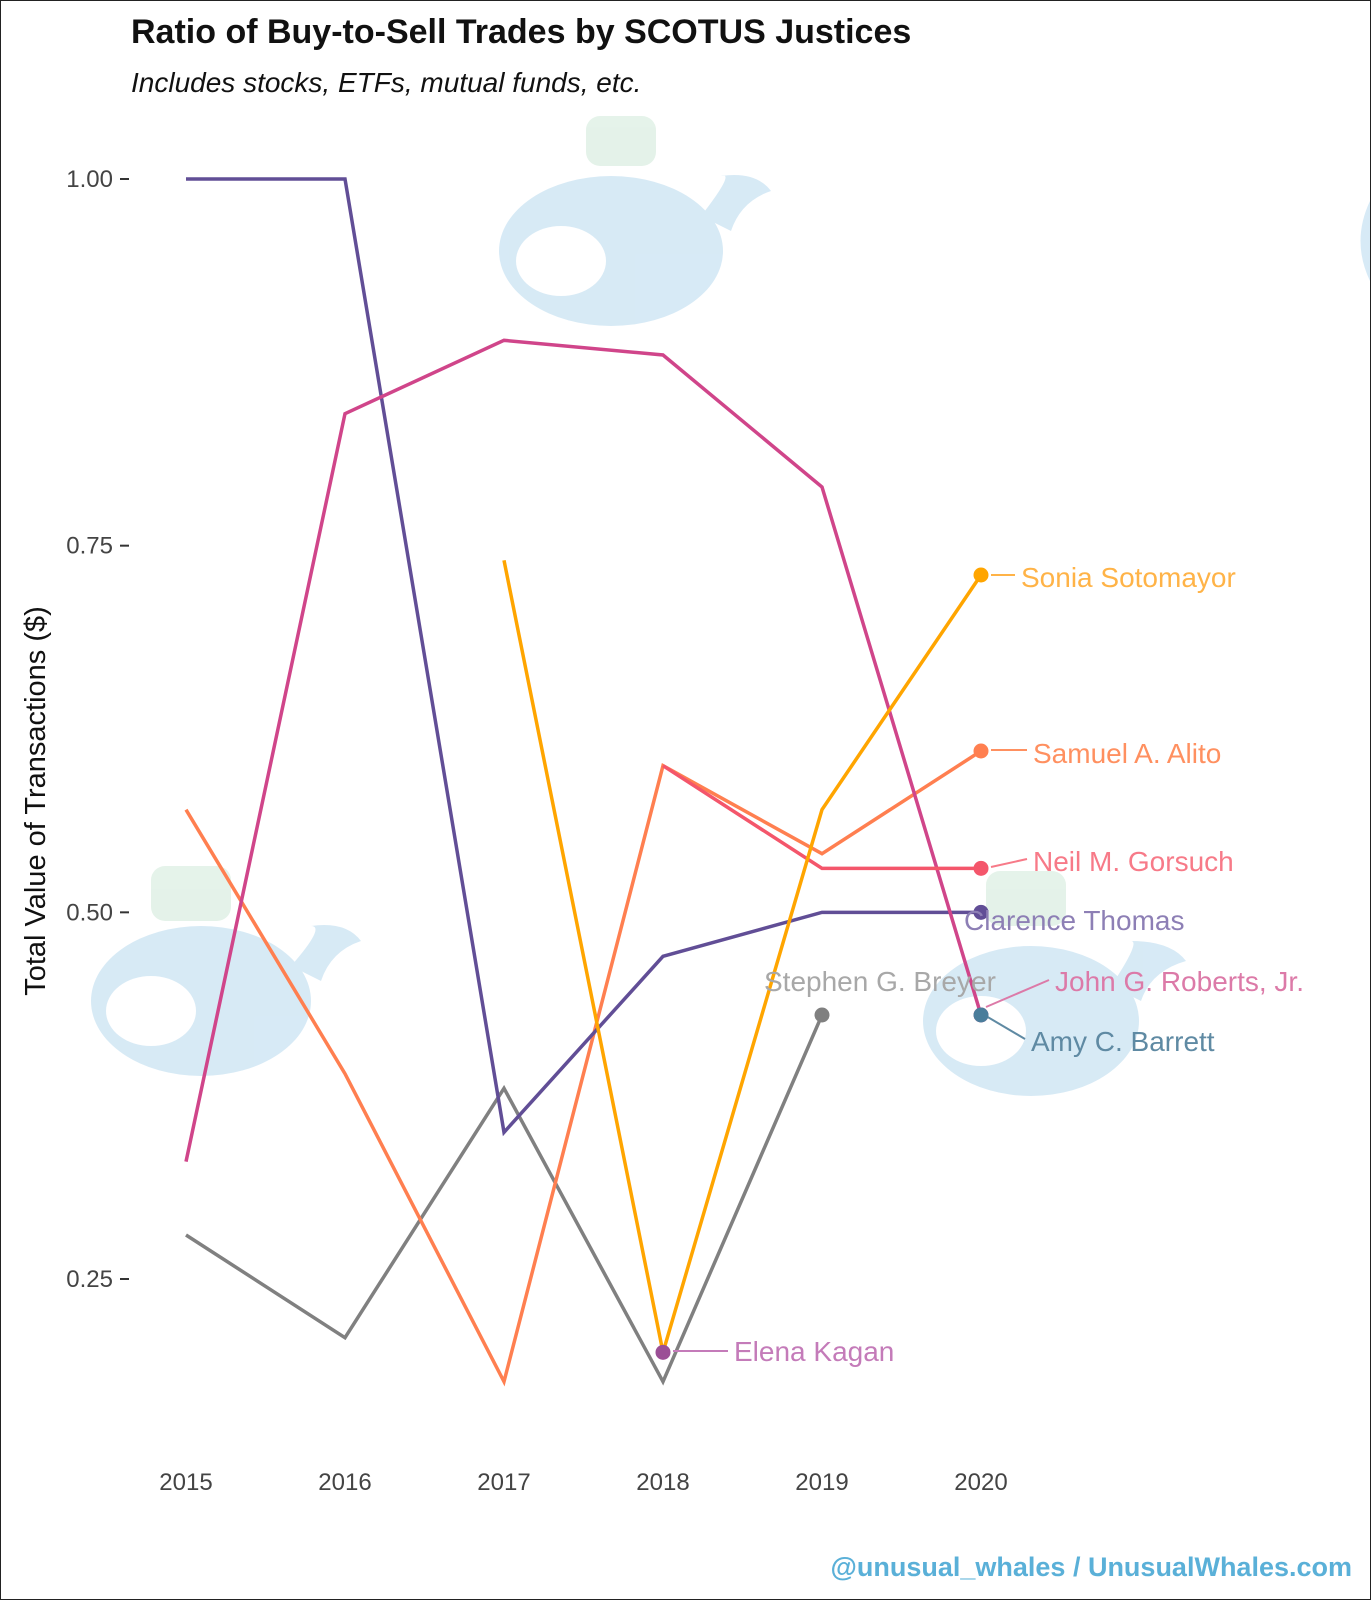 This screenshot has height=1600, width=1371. Describe the element at coordinates (1074, 920) in the screenshot. I see `series-label: Clarence Thomas` at that location.